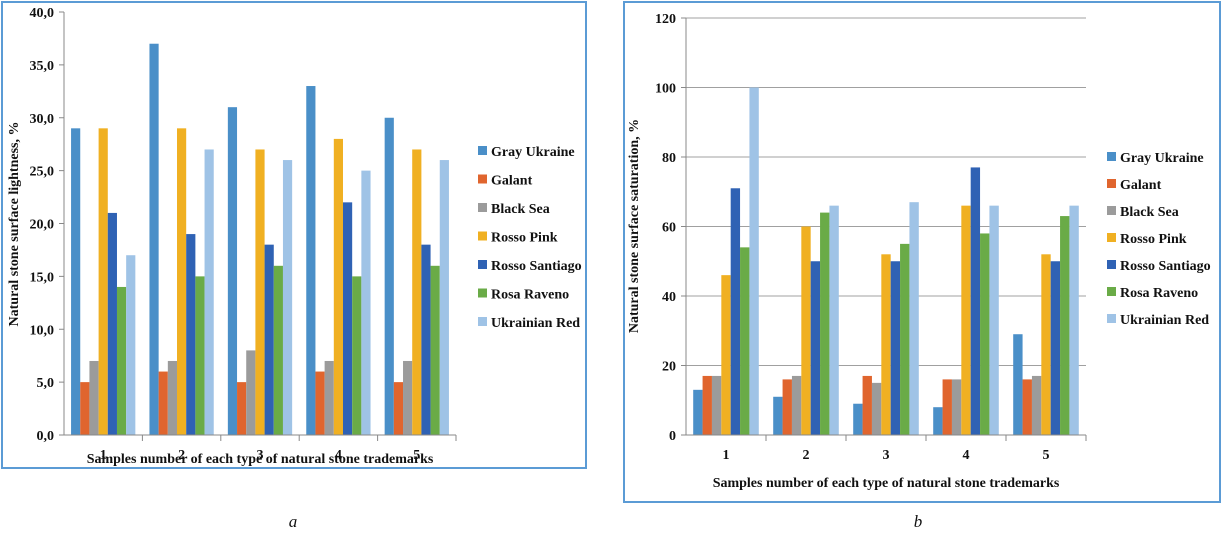 Image resolution: width=1222 pixels, height=535 pixels. Describe the element at coordinates (918, 521) in the screenshot. I see `caption-b: b` at that location.